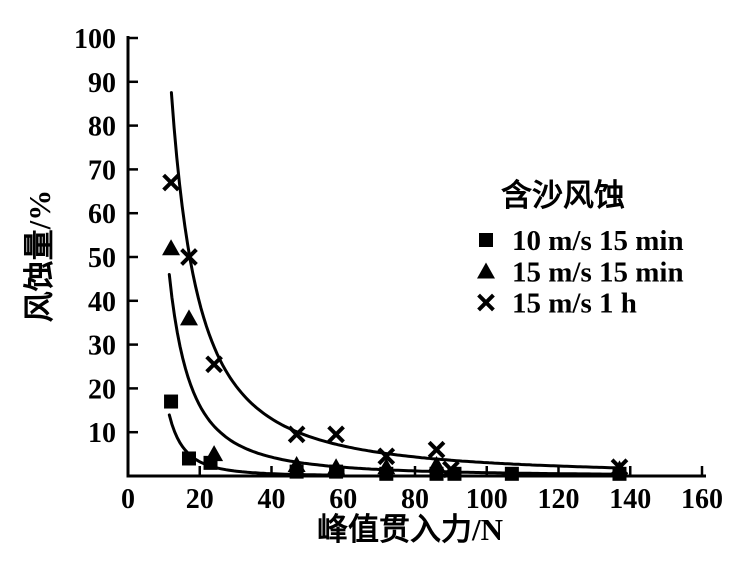 The image size is (752, 571). What do you see at coordinates (702, 499) in the screenshot?
I see `x-tick-label: 160` at bounding box center [702, 499].